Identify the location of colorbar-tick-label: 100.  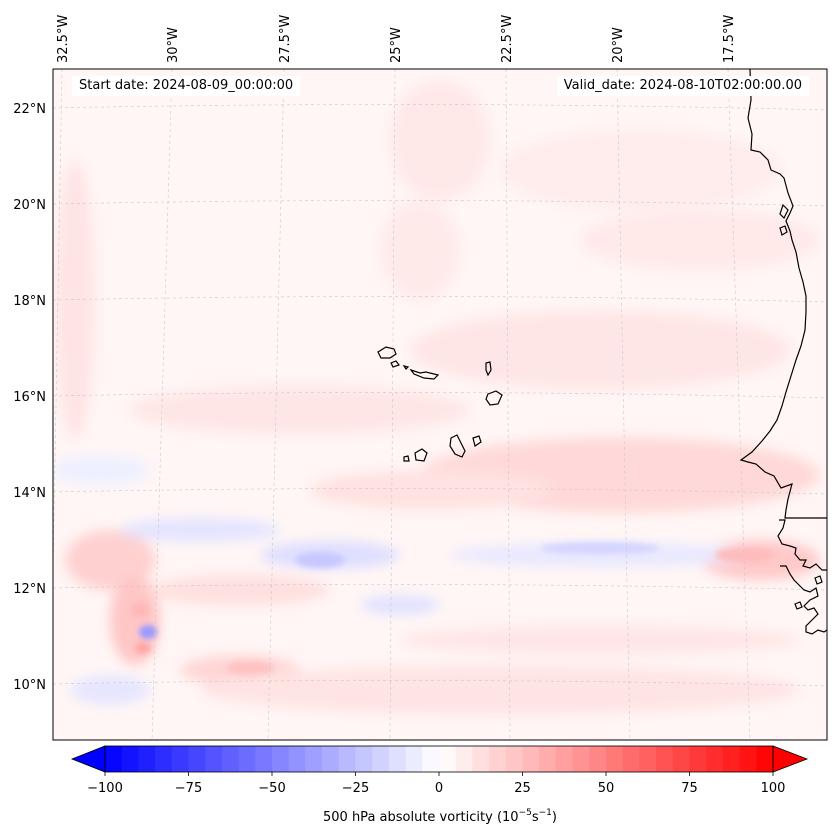
(773, 788).